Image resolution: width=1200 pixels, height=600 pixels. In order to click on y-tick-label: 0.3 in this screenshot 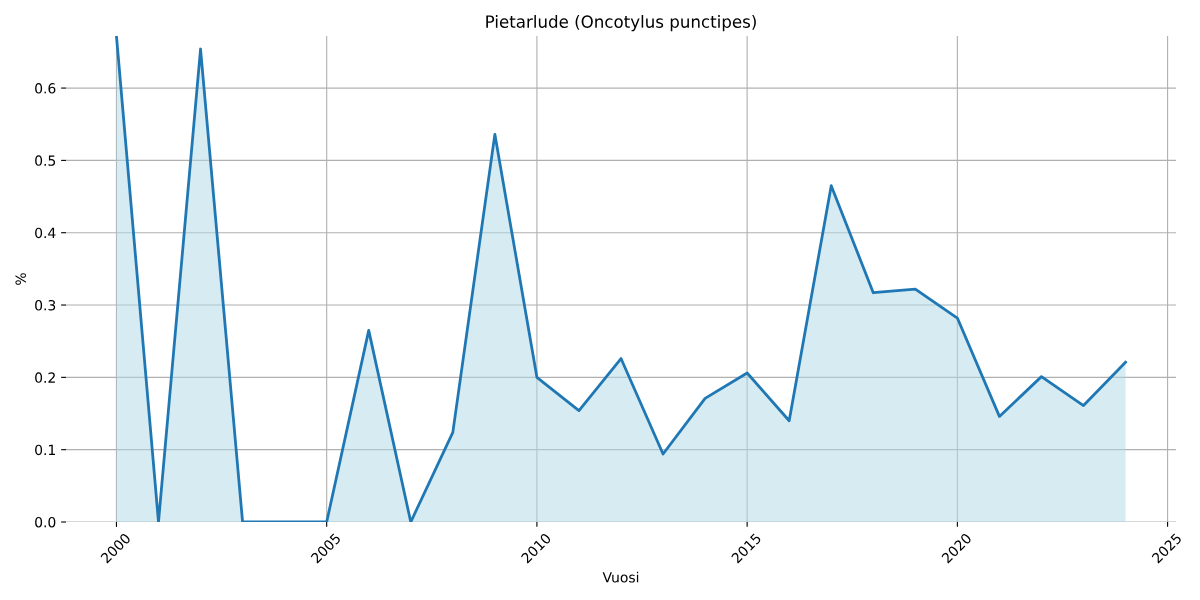, I will do `click(45, 305)`.